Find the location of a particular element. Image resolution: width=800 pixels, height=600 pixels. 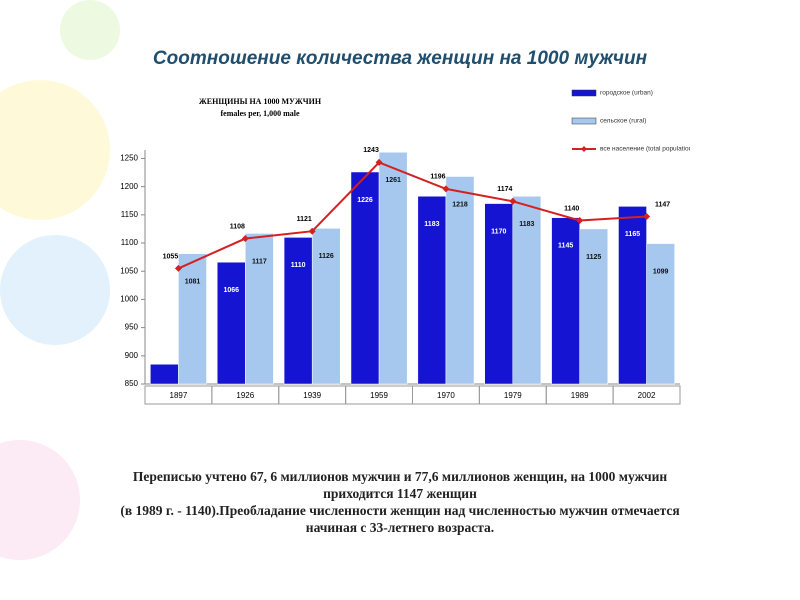

x-tick-label: 1989 is located at coordinates (580, 395).